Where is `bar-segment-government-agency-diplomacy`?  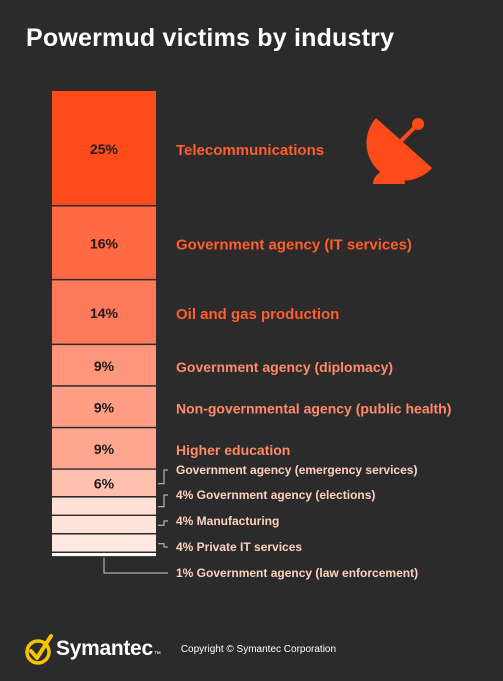 bar-segment-government-agency-diplomacy is located at coordinates (104, 365).